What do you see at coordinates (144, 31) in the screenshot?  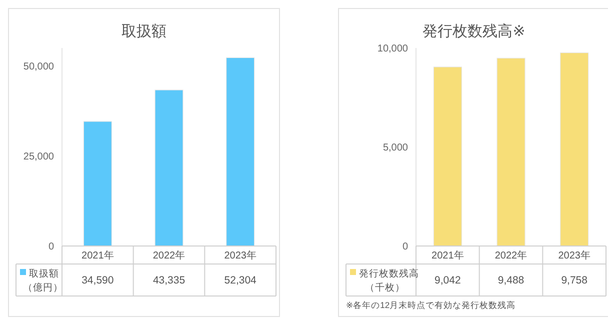 I see `chart-title: 取扱額` at bounding box center [144, 31].